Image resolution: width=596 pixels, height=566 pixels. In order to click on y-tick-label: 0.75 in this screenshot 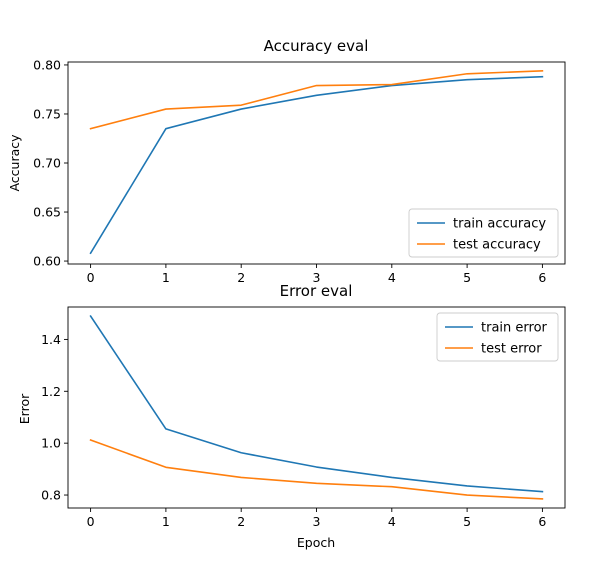, I will do `click(47, 113)`.